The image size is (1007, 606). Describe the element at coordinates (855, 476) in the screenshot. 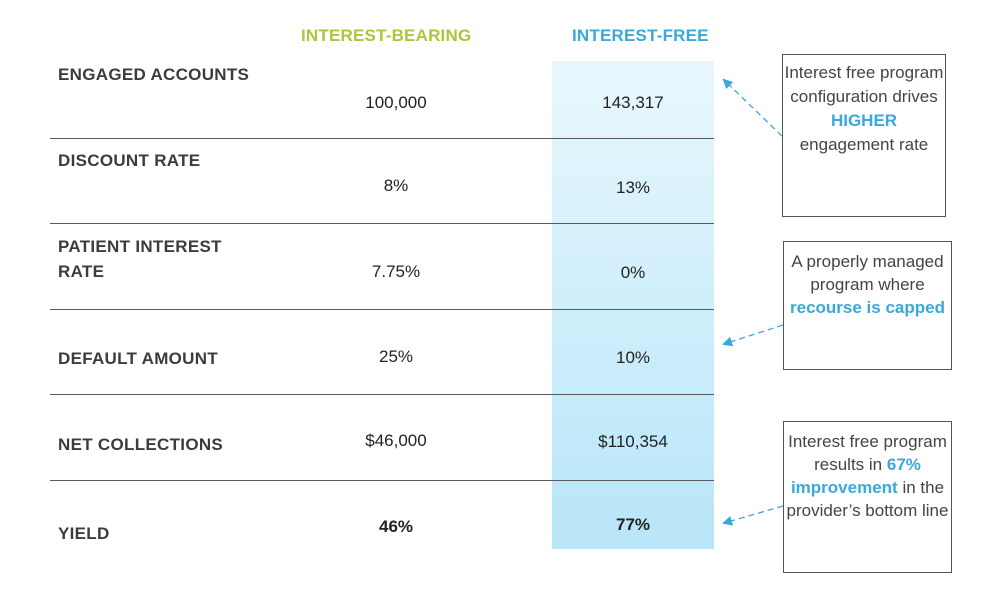

I see `callout-highlight: 67% improvement` at that location.